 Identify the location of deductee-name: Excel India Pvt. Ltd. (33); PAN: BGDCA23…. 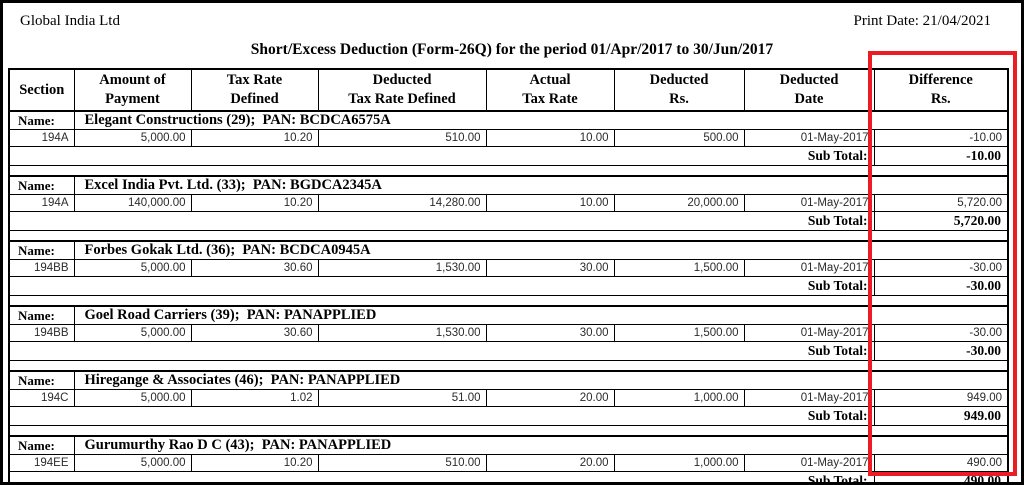
(541, 185).